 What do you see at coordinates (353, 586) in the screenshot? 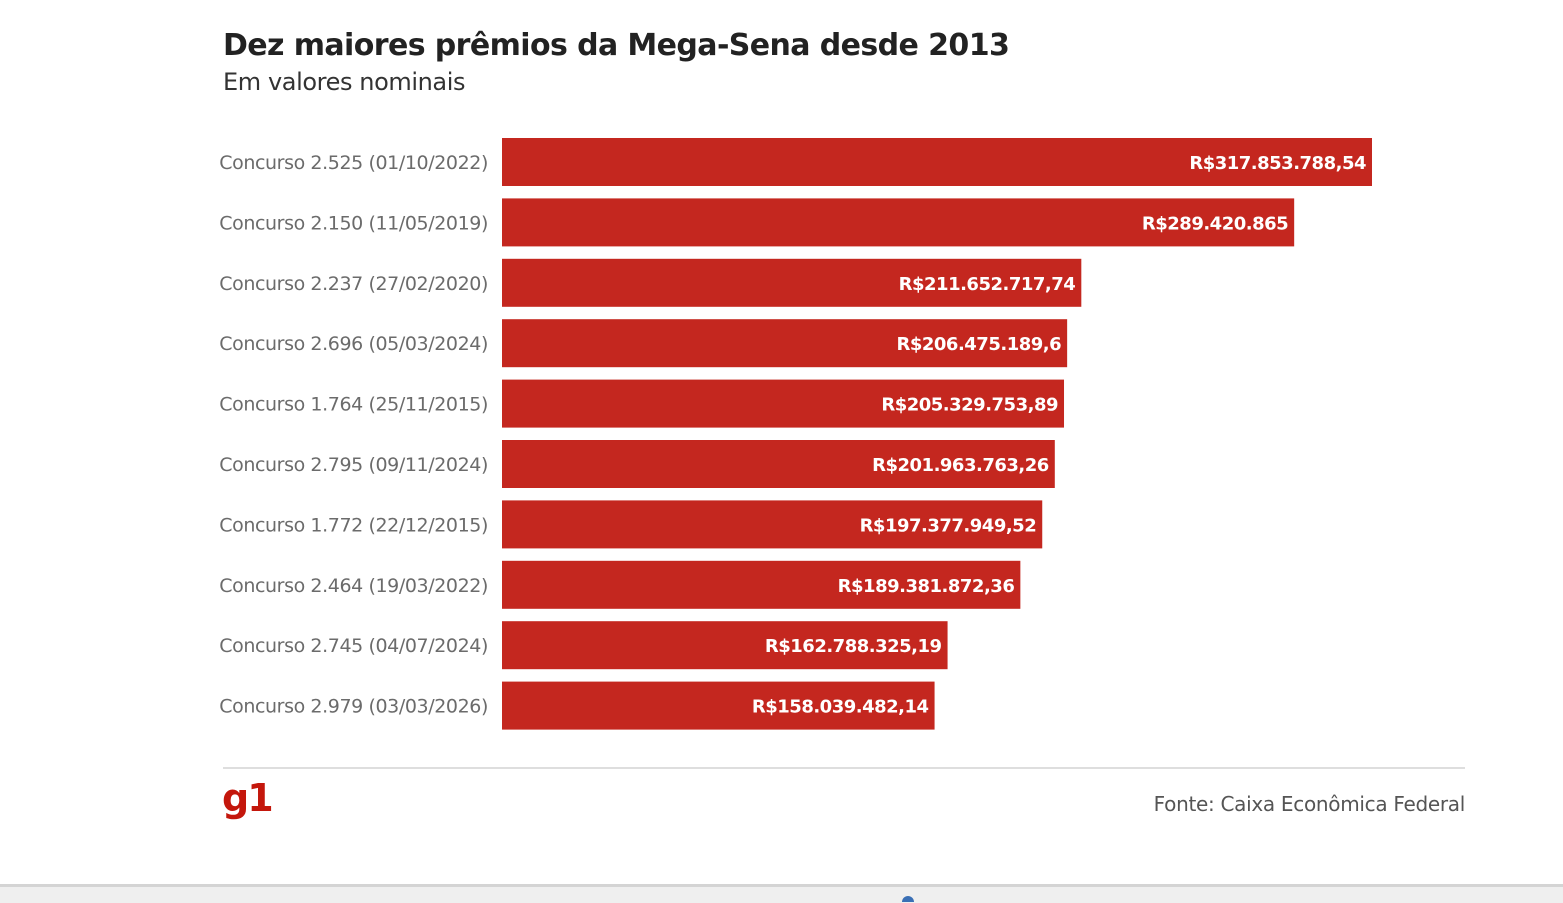
I see `category-label: Concurso 2.464 (19/03/2022)` at bounding box center [353, 586].